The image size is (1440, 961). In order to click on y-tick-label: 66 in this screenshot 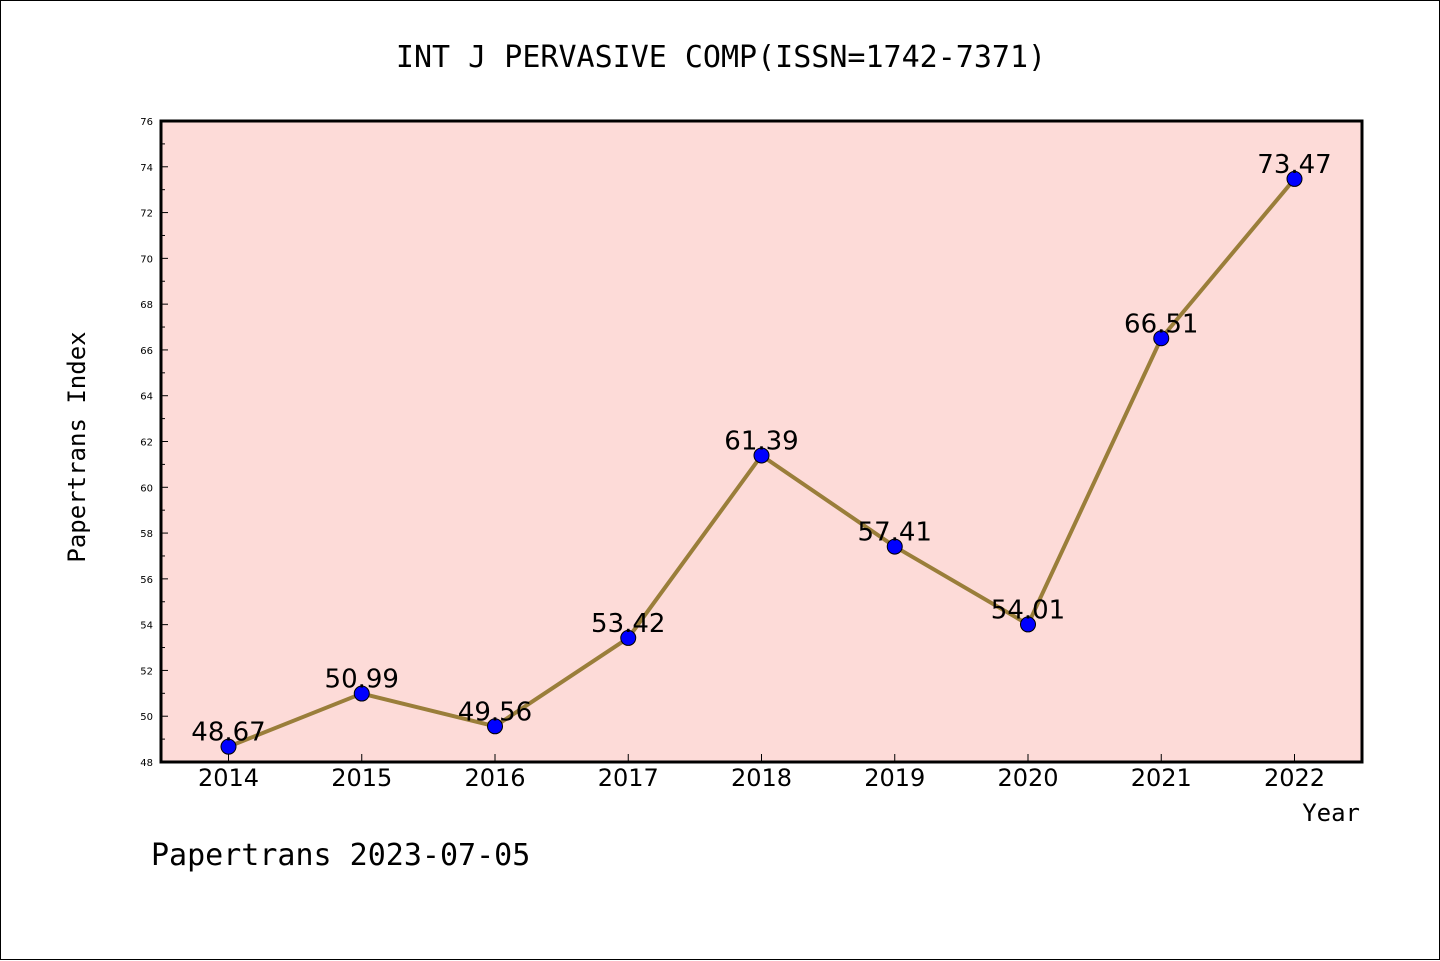, I will do `click(146, 351)`.